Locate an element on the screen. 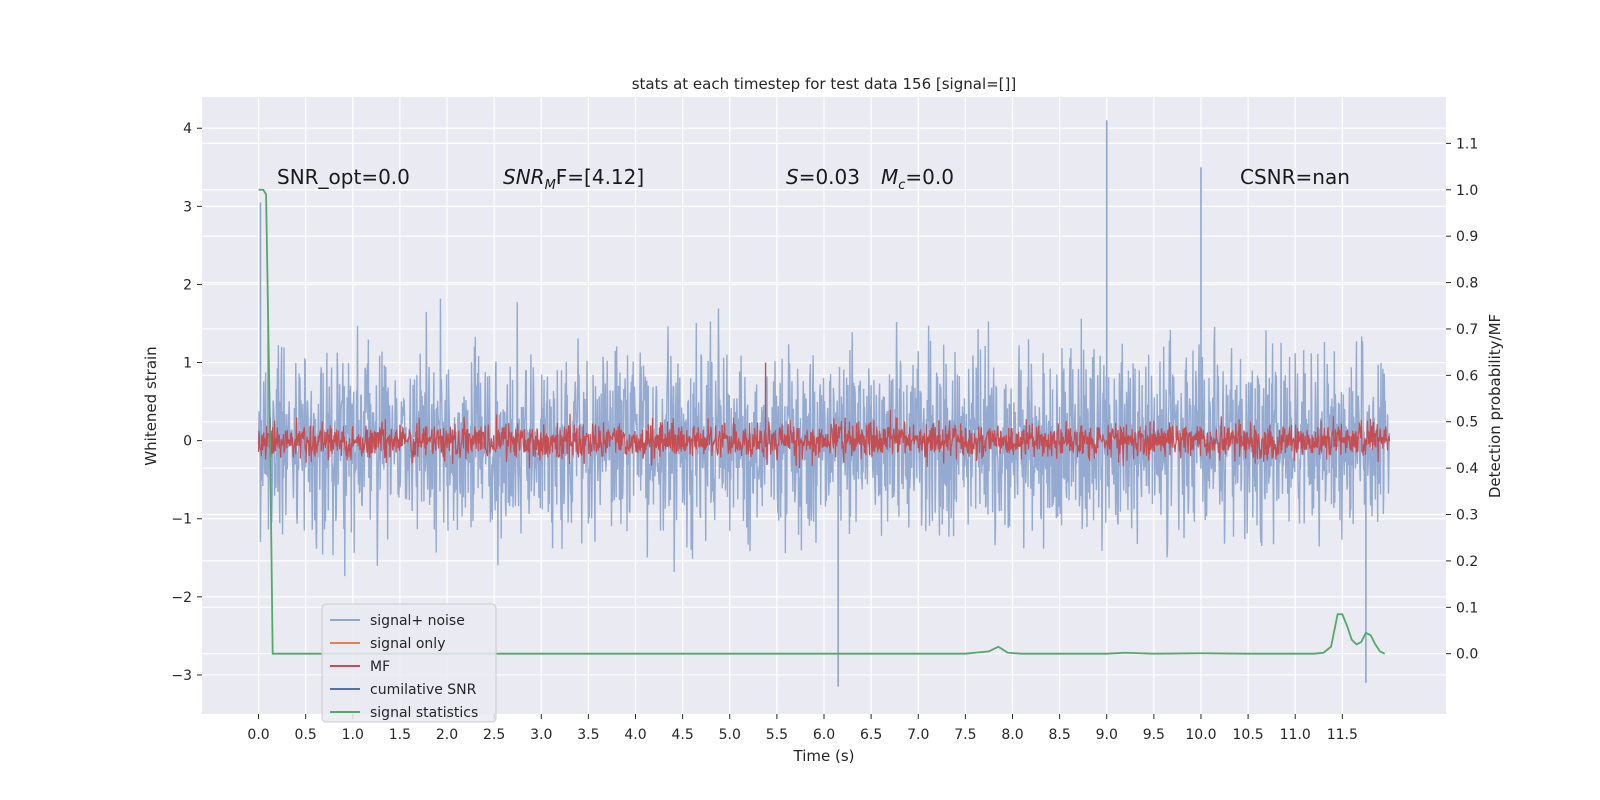 The image size is (1600, 800). y-right-tick-label: 0.8 is located at coordinates (1467, 284).